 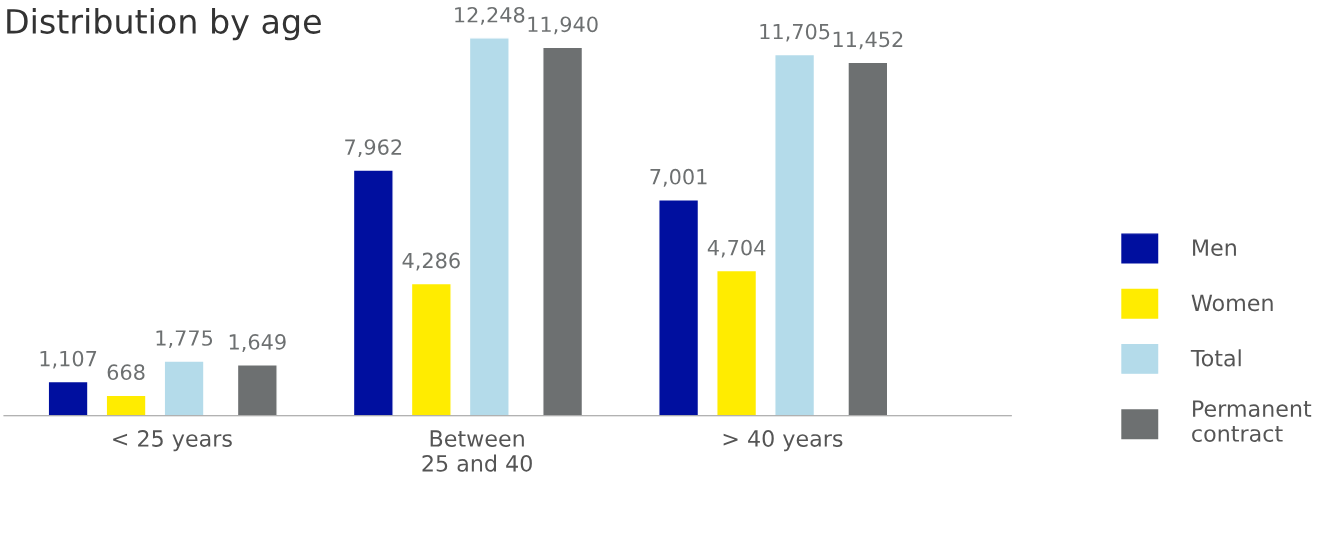 I want to click on legend-label: Men, so click(x=1214, y=248).